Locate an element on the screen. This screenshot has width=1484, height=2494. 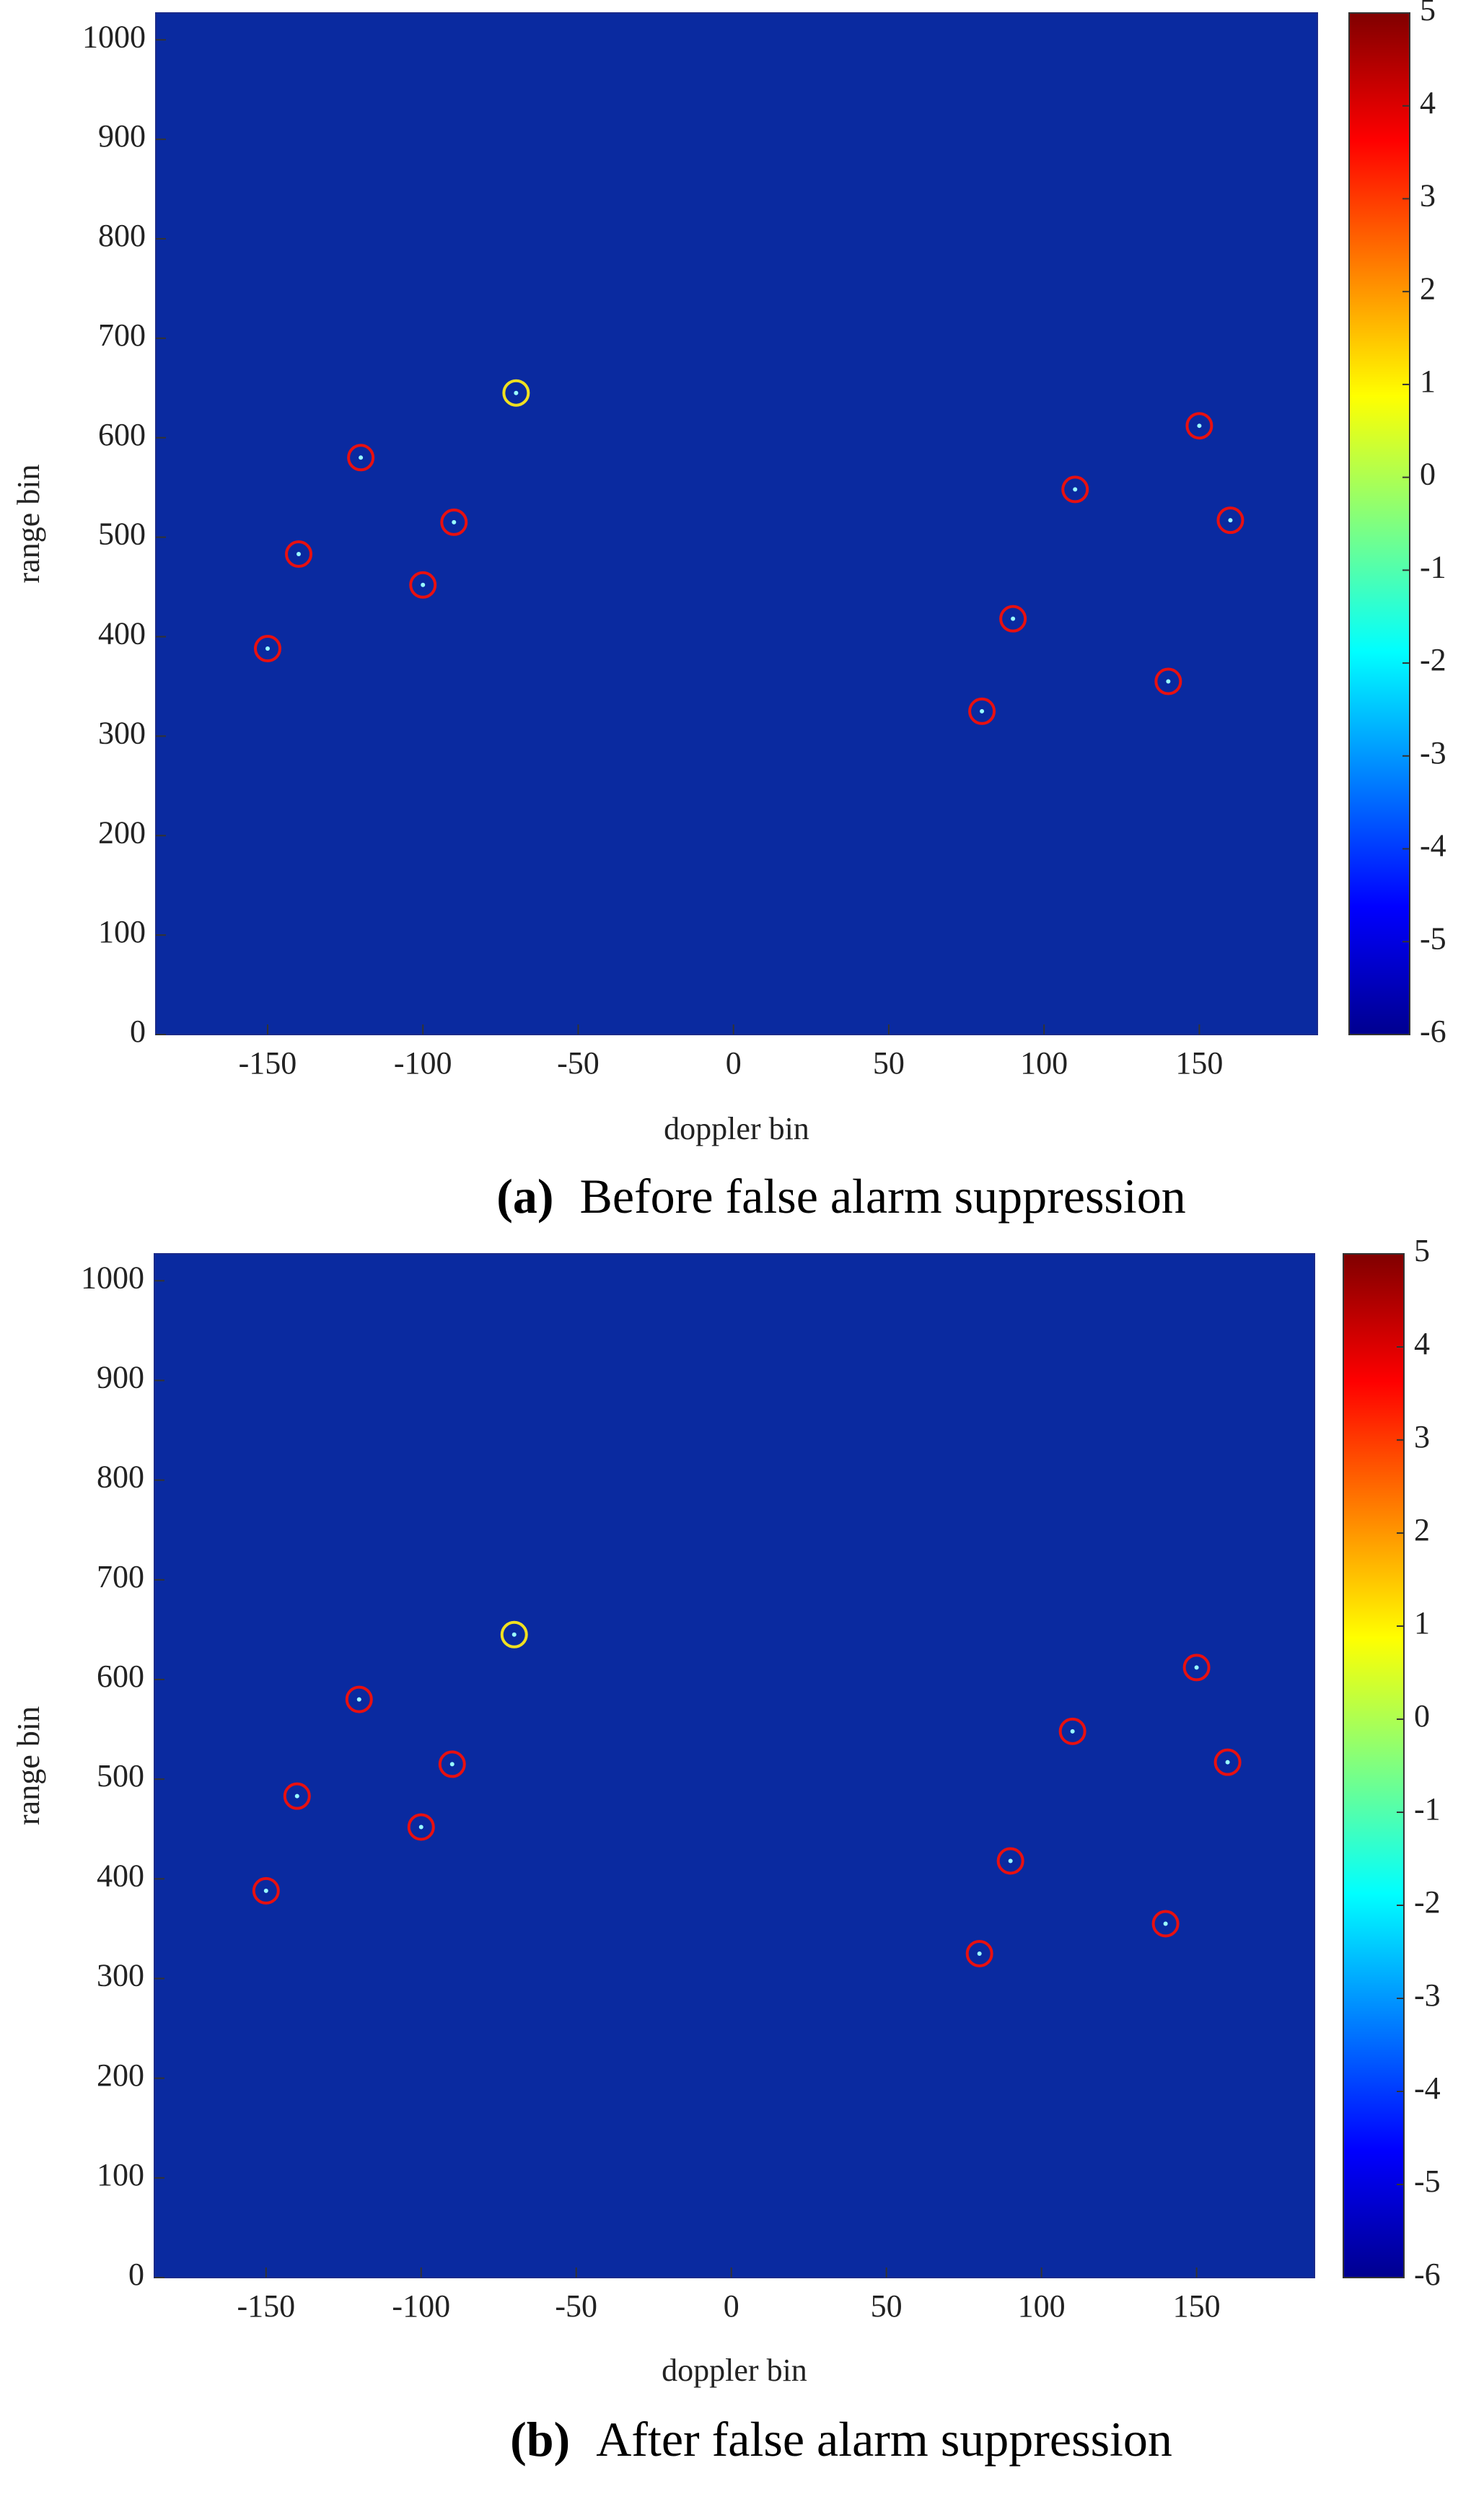
y-tick-label: 700 is located at coordinates (120, 1577).